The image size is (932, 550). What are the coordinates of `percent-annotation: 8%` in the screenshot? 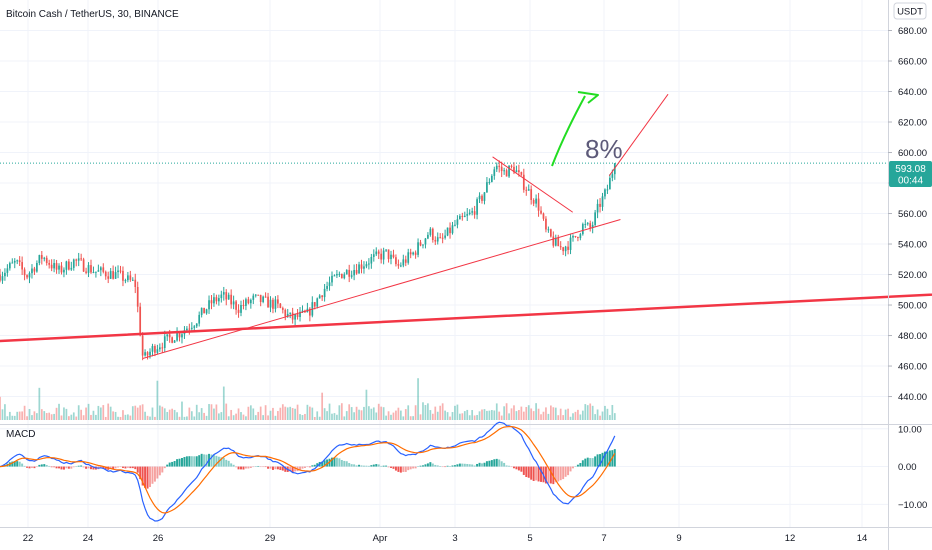 It's located at (604, 149).